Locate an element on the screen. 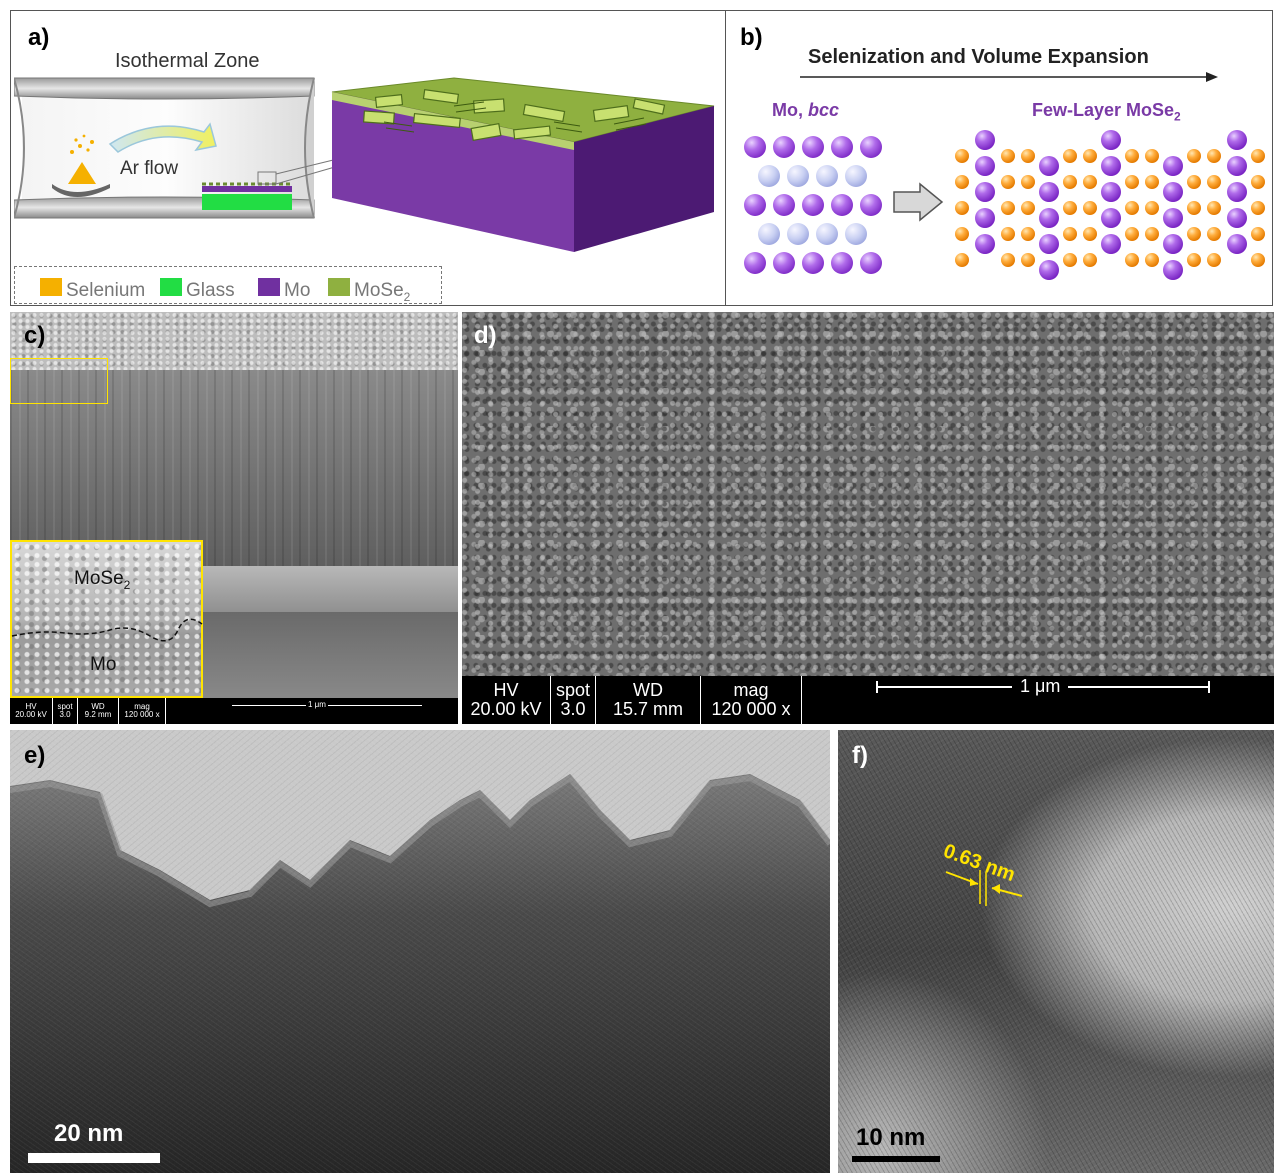 The image size is (1274, 1173). zoom-region-box is located at coordinates (59, 381).